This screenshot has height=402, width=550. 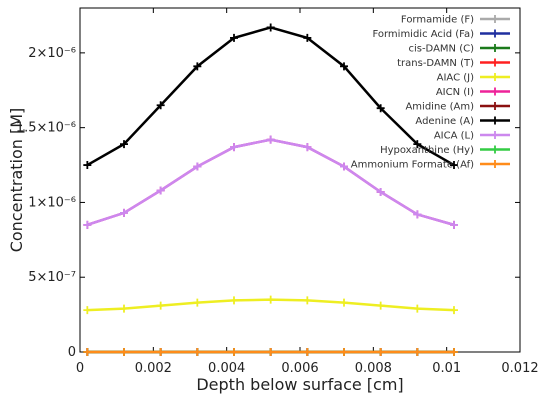 I want to click on legend-label: AIAC (J), so click(x=455, y=78).